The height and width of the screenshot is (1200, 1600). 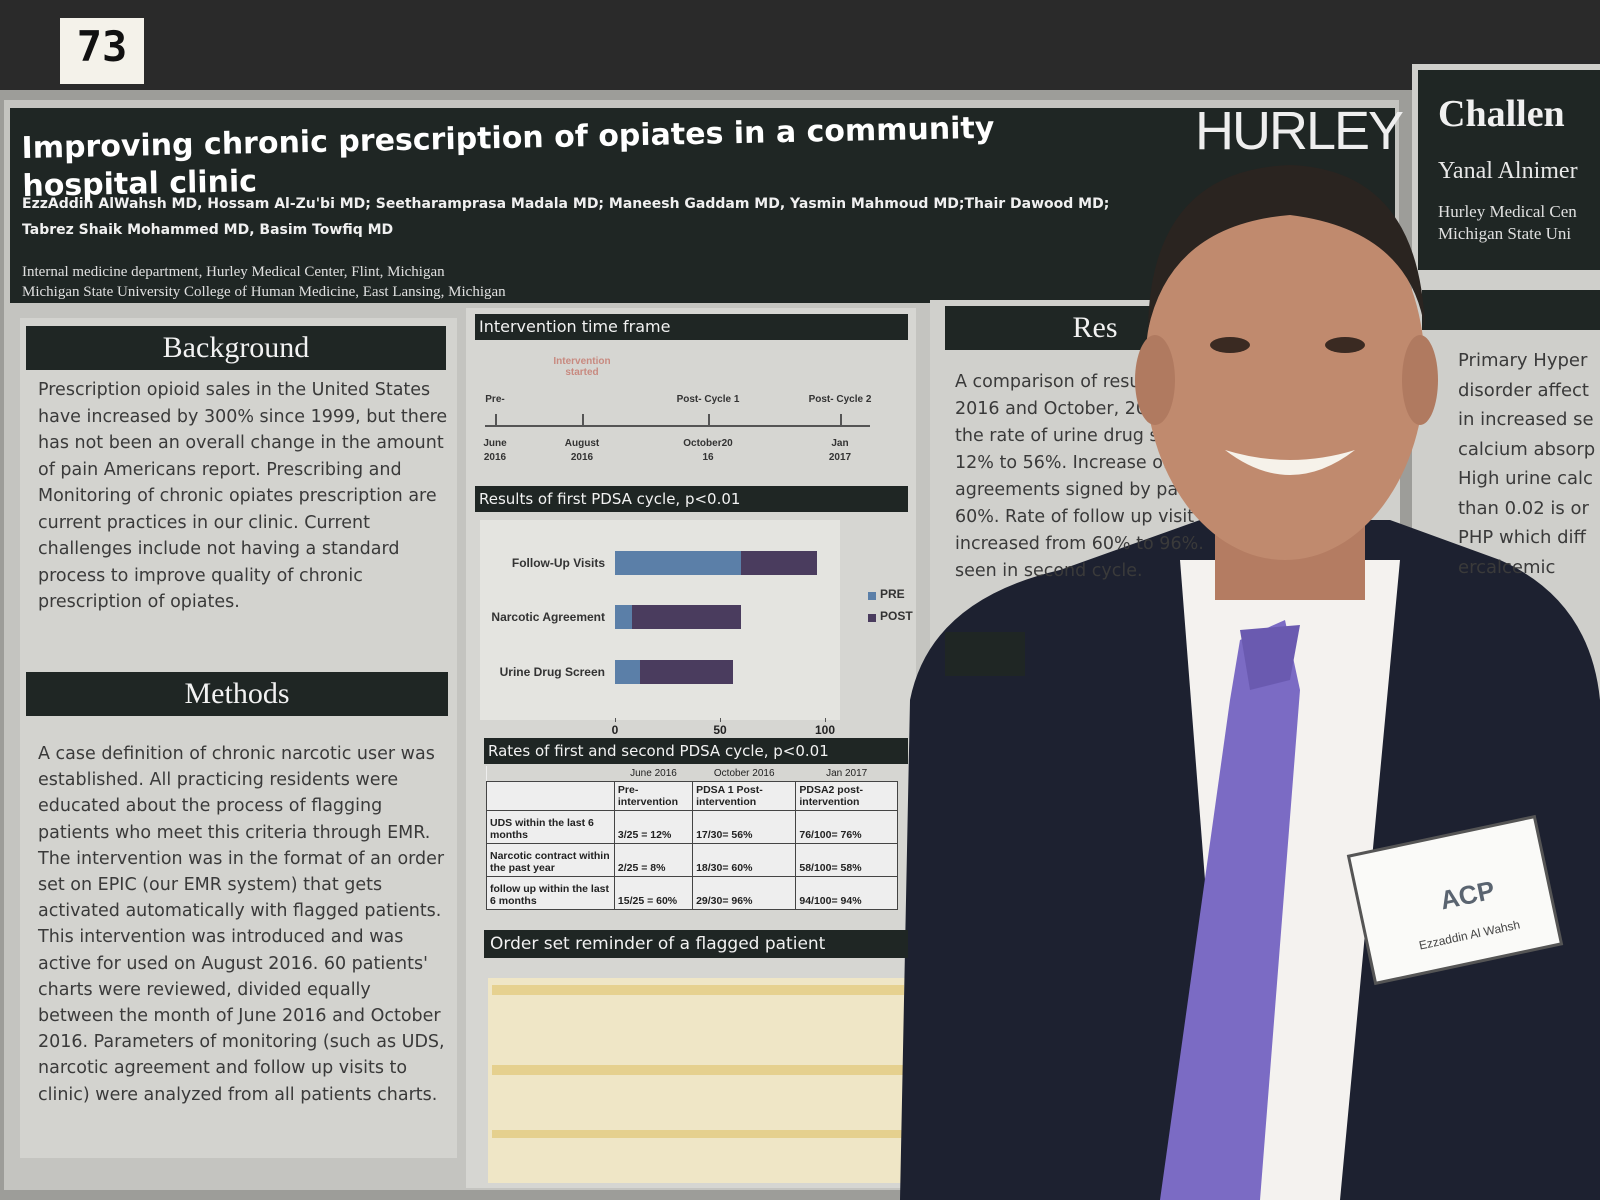 What do you see at coordinates (825, 730) in the screenshot?
I see `x-tick-label: 100` at bounding box center [825, 730].